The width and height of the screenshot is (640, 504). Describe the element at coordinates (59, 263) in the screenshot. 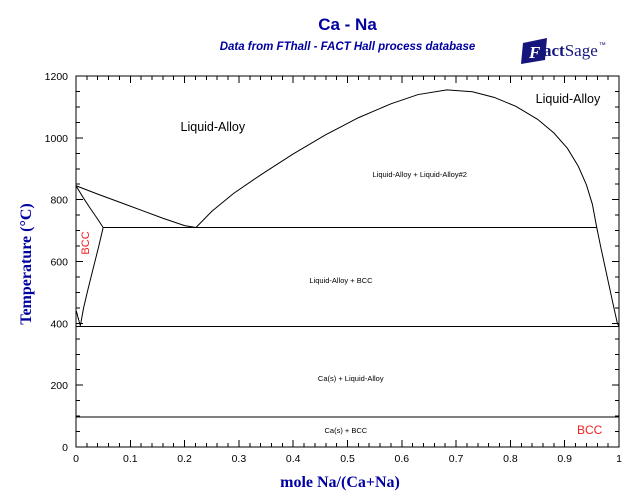

I see `y-tick-label: 600` at that location.